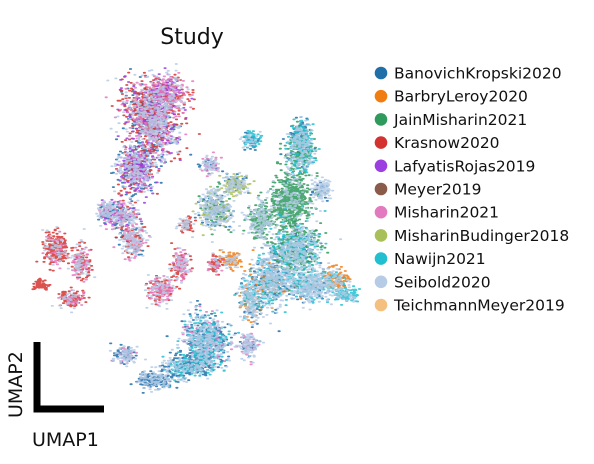 The width and height of the screenshot is (594, 464). I want to click on legend-label: BarbryLeroy2020, so click(461, 97).